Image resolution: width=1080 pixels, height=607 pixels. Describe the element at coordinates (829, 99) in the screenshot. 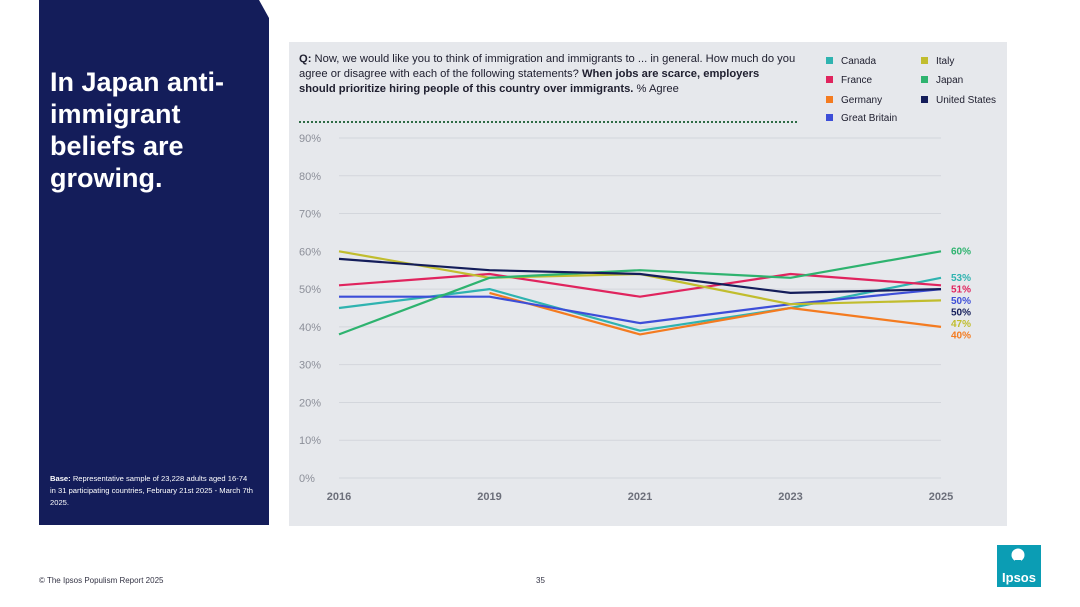

I see `legend-swatch-germany` at that location.